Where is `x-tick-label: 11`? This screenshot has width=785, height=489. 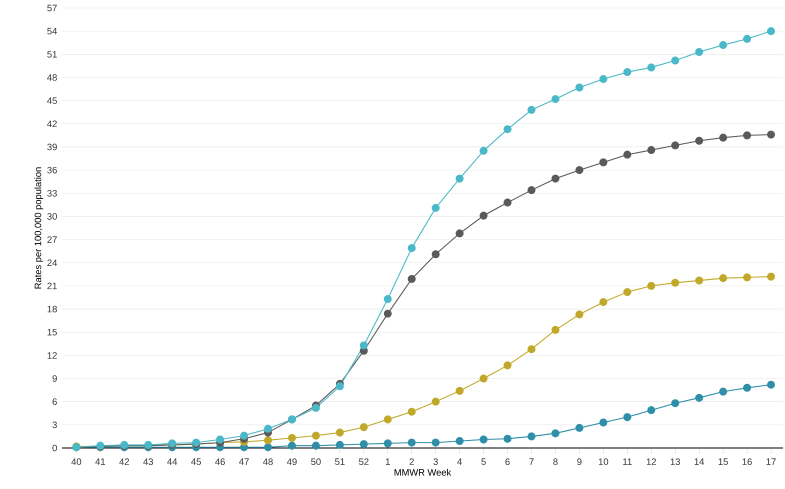
x-tick-label: 11 is located at coordinates (627, 461).